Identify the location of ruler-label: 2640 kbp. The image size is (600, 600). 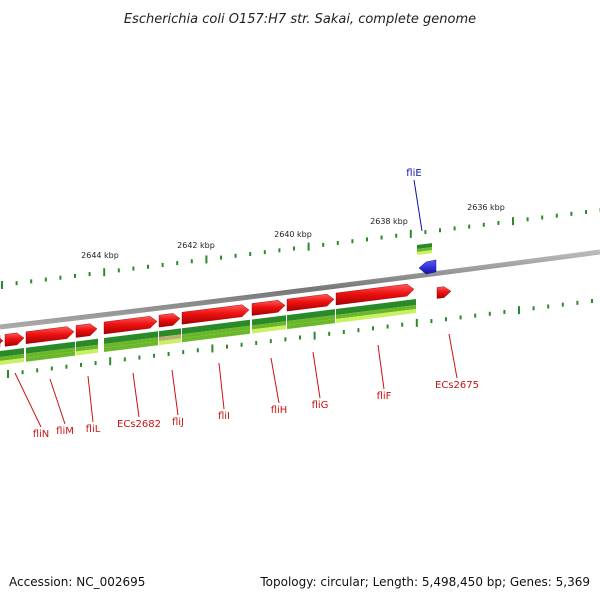
(293, 234).